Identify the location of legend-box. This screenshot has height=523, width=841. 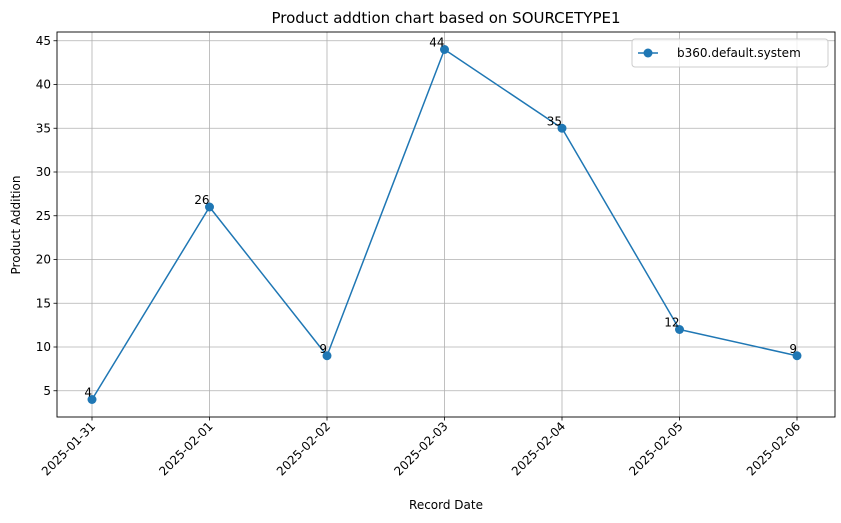
(730, 53).